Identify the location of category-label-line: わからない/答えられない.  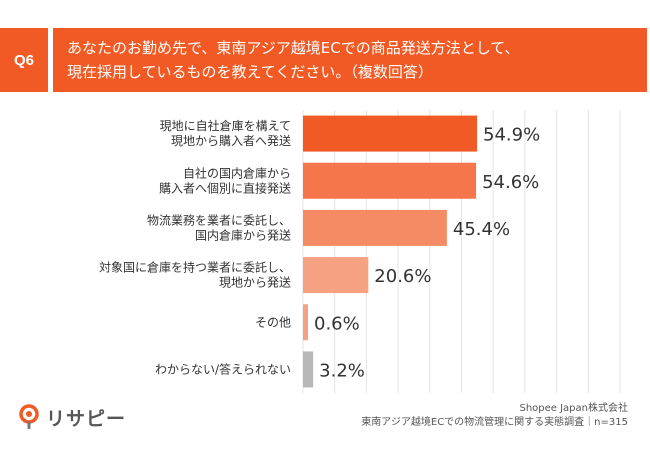
(223, 368).